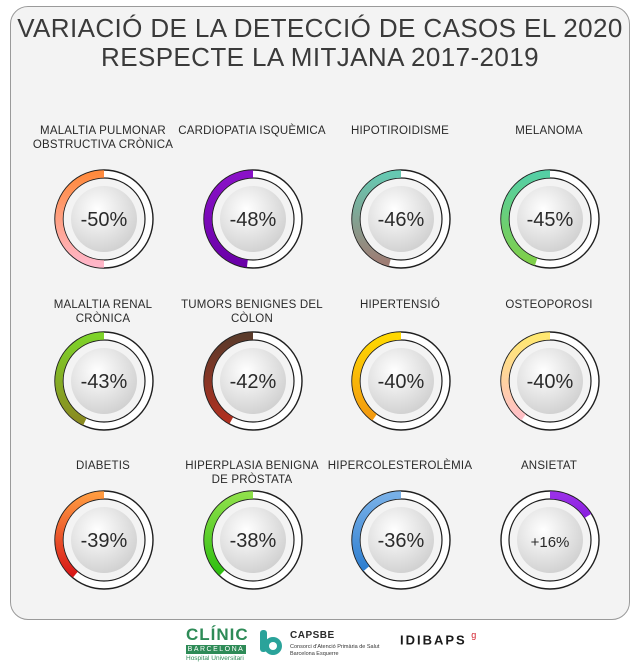  I want to click on chart-title-line2: RESPECTE LA MITJANA 2017-2019, so click(320, 57).